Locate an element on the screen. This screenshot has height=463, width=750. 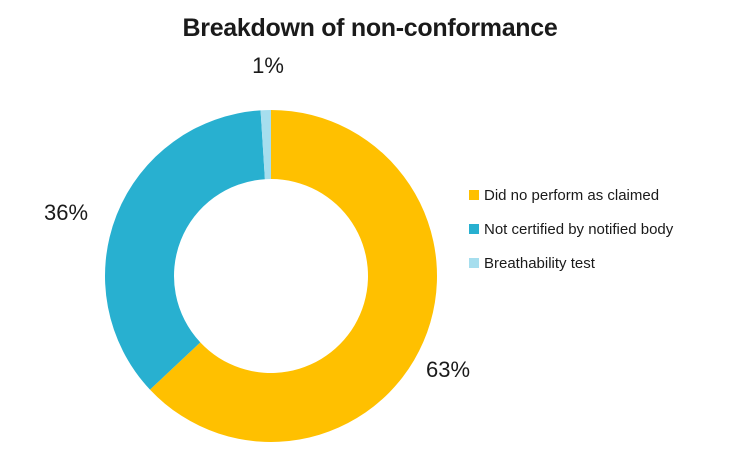
legend-swatch-lightblue-icon is located at coordinates (474, 263).